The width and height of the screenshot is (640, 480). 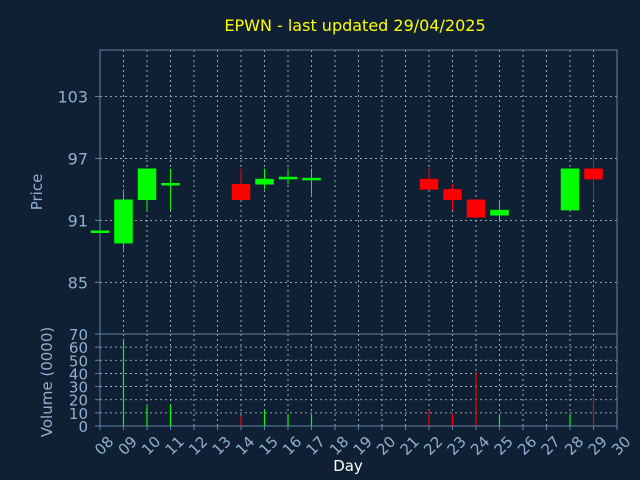 I want to click on chart-title: EPWN - last updated 29/04/2025, so click(x=354, y=25).